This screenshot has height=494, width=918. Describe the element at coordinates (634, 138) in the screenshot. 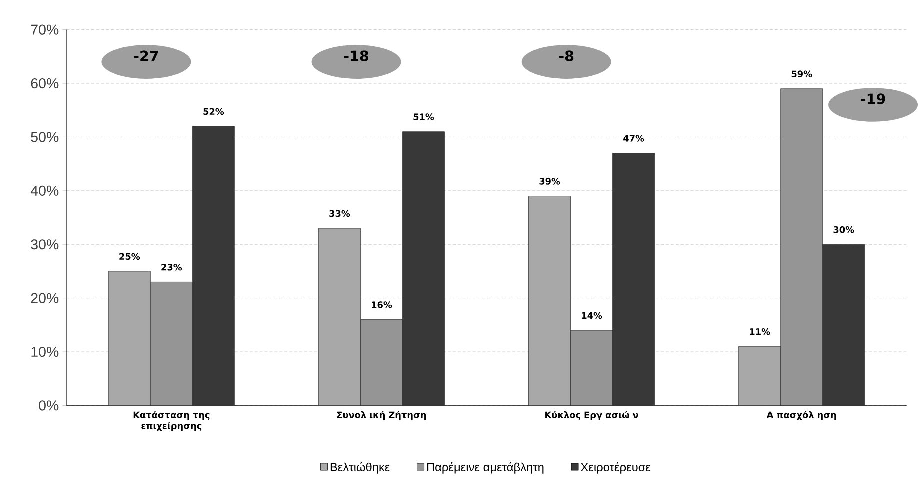

I see `data-label: 47%` at that location.